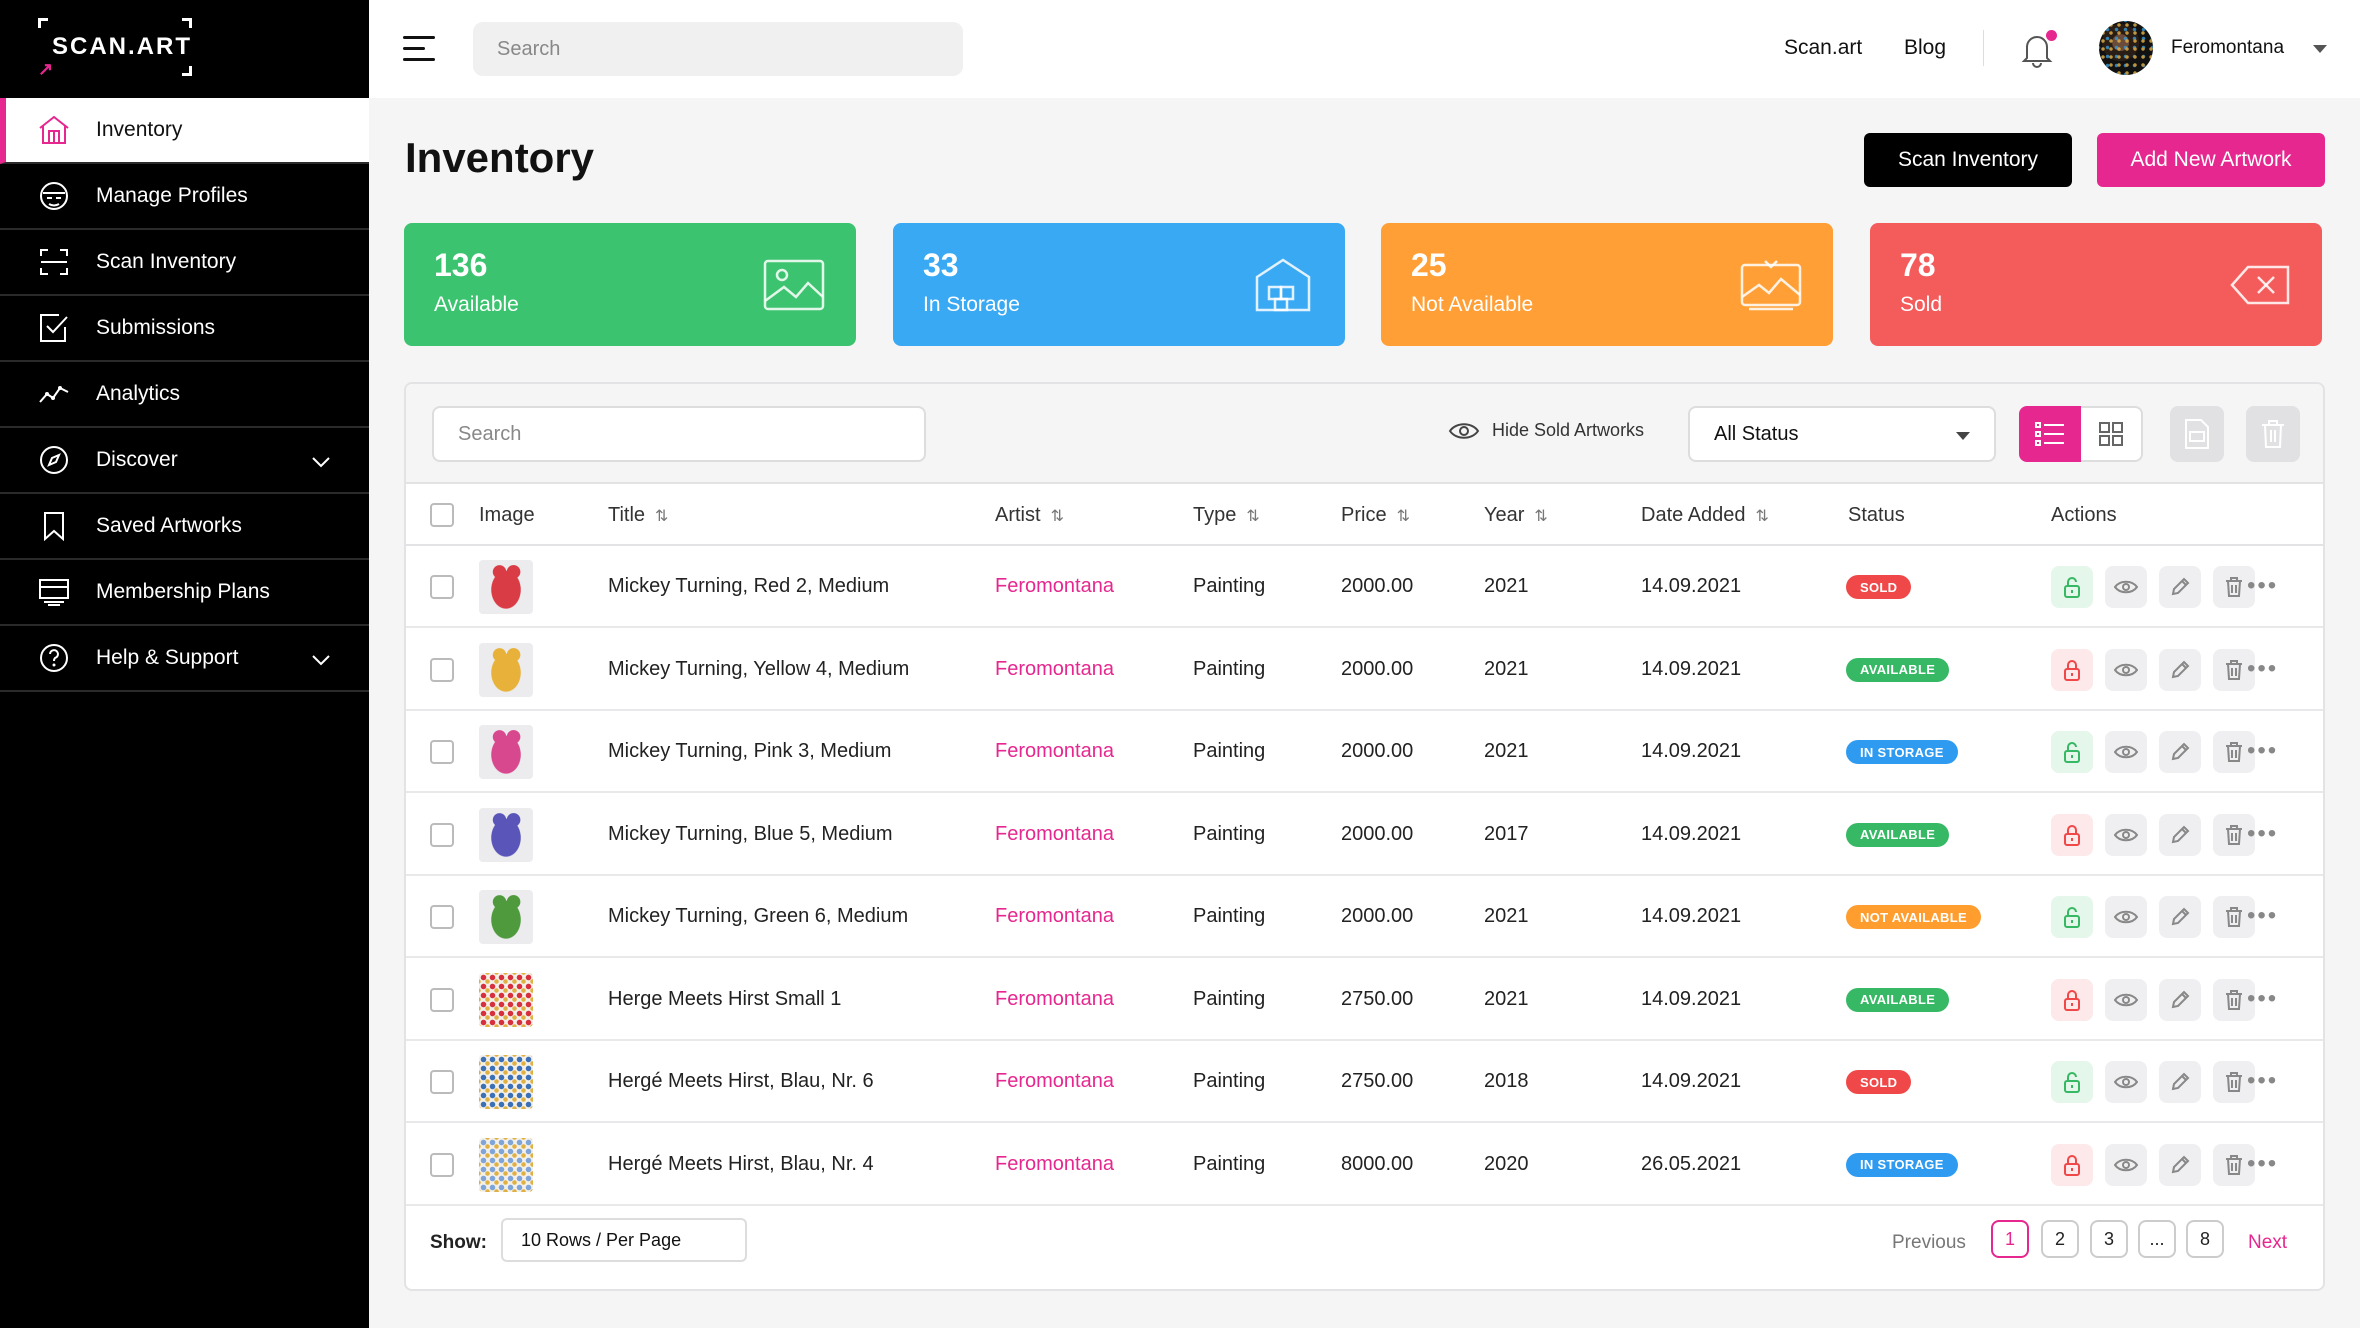 The width and height of the screenshot is (2360, 1328). What do you see at coordinates (1375, 515) in the screenshot?
I see `column-price: Price ⇅` at bounding box center [1375, 515].